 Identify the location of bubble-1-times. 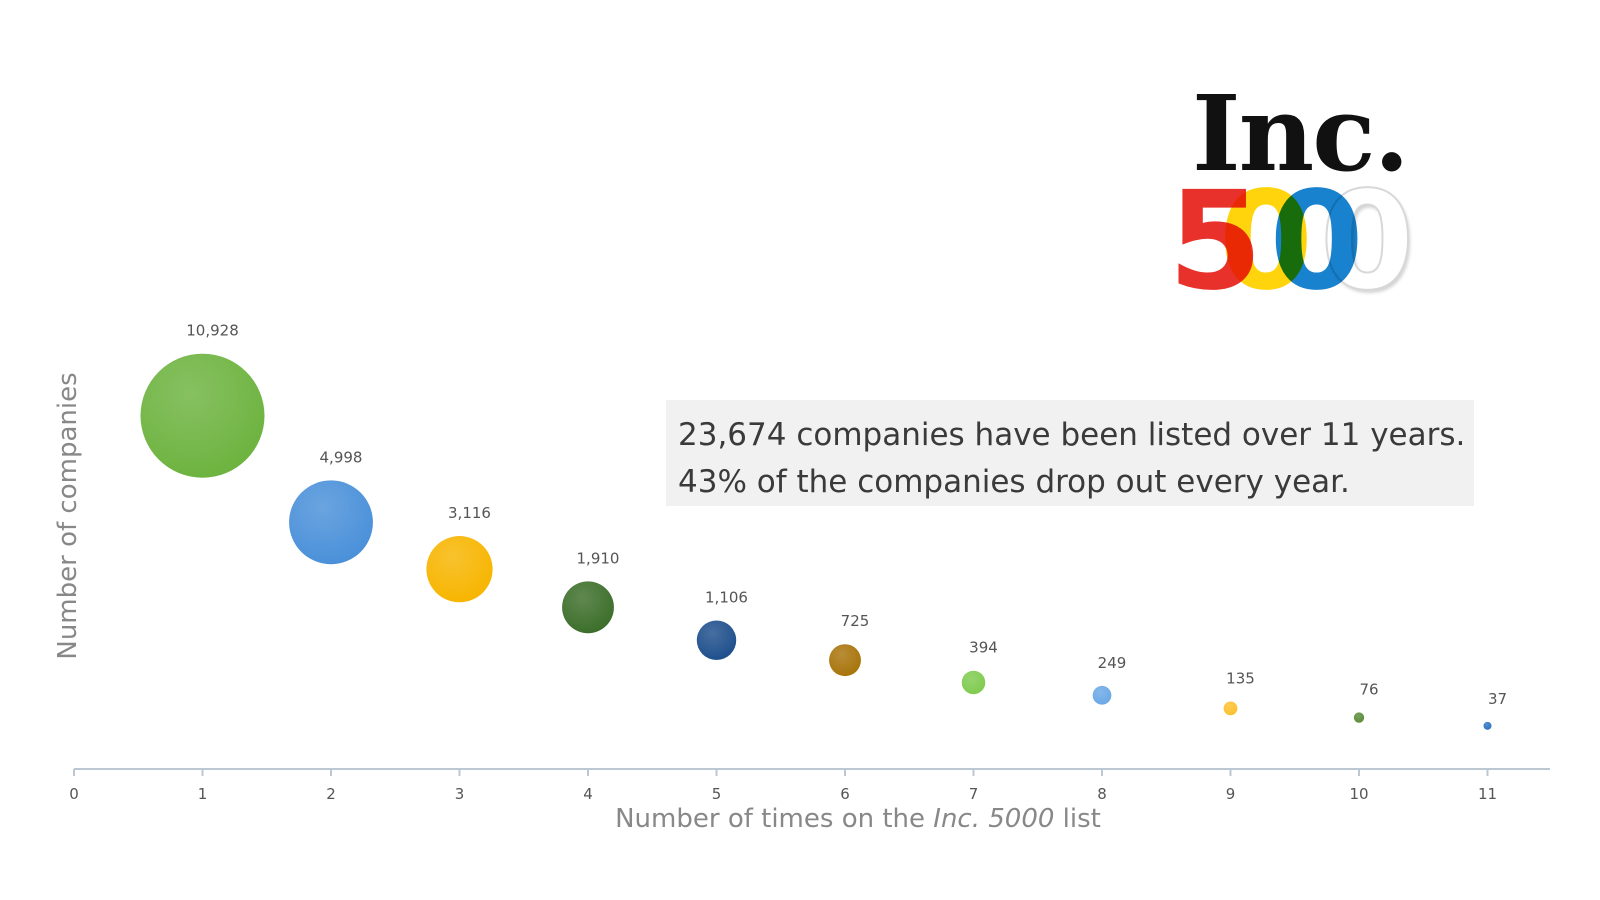
(202, 415).